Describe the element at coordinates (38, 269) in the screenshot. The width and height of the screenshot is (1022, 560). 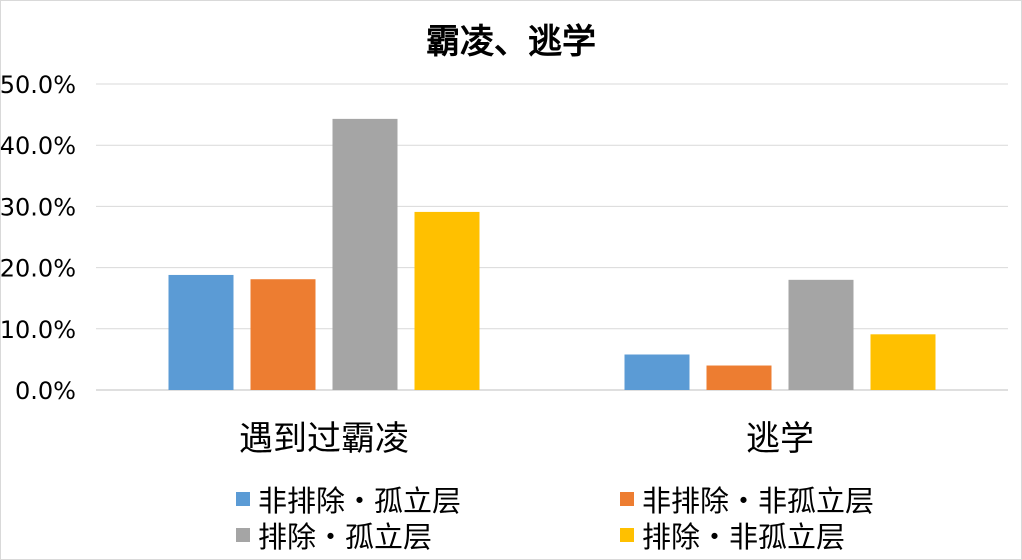
I see `y-tick-label: 20.0%` at that location.